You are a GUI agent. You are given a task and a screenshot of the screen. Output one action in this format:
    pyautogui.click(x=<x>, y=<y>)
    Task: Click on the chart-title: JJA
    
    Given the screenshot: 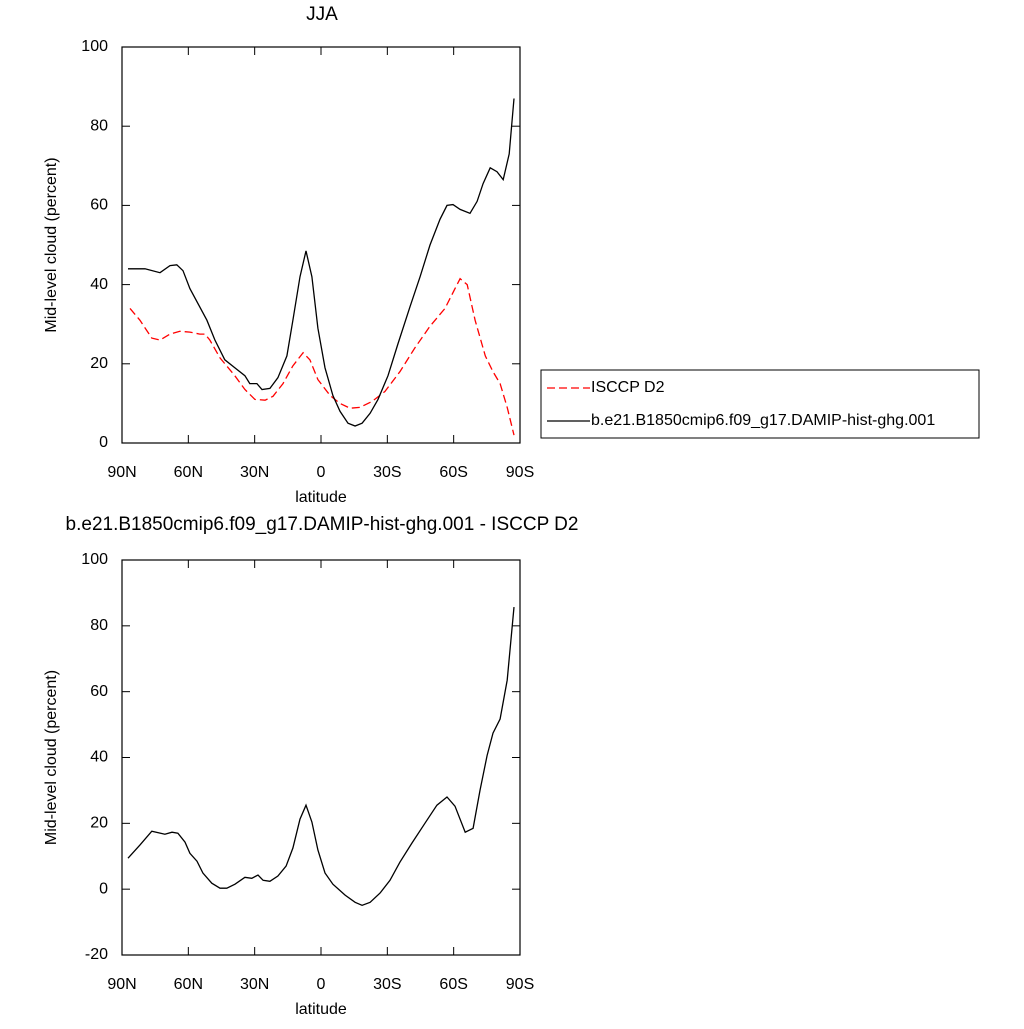 What is the action you would take?
    pyautogui.click(x=322, y=14)
    